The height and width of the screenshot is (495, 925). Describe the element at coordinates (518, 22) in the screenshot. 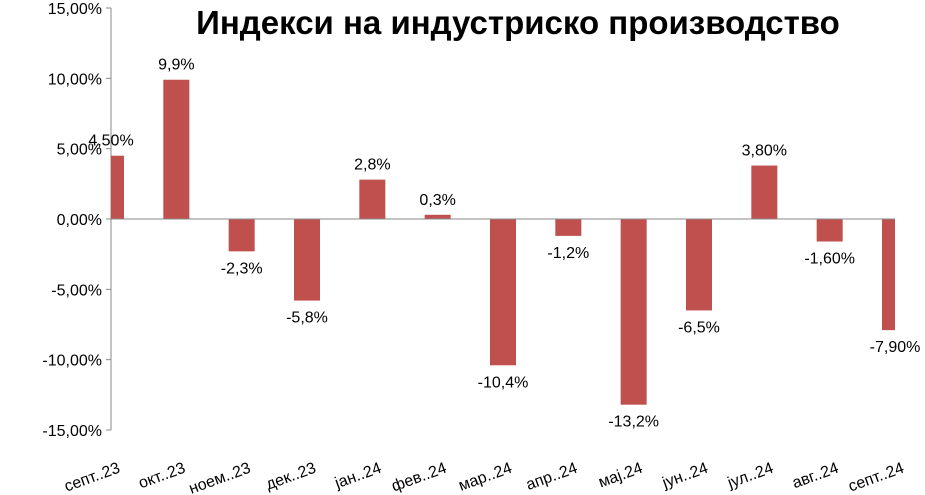

I see `chart-title: Индекси на индустриско производство` at that location.